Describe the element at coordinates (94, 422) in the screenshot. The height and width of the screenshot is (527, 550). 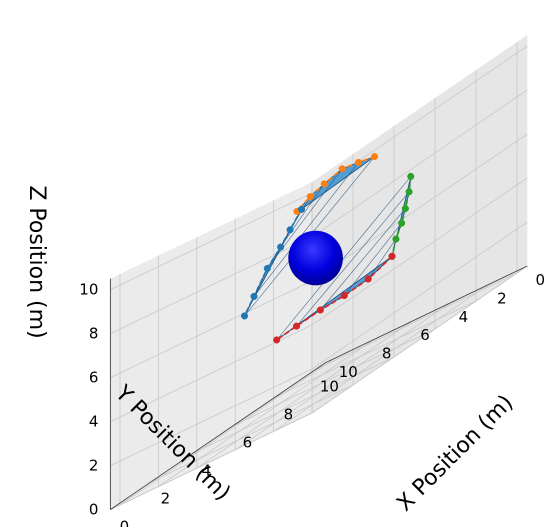
I see `z-tick-label: 4` at that location.